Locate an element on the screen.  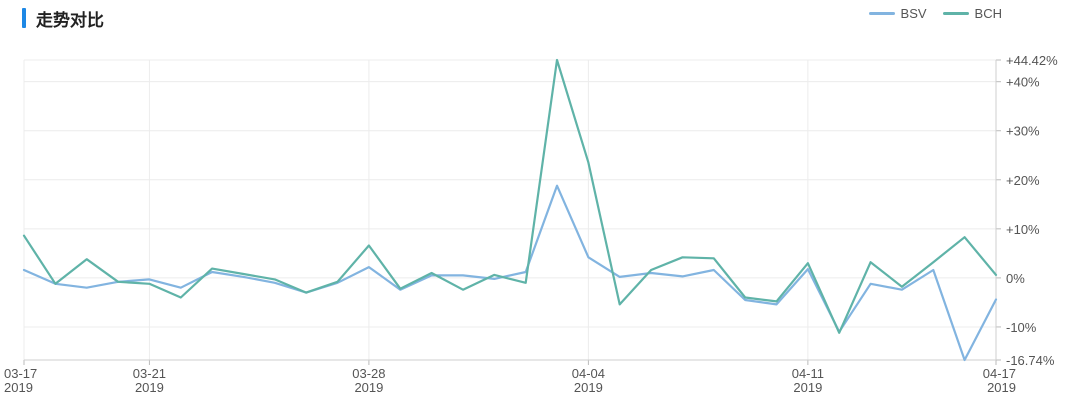
legend-label-bsv: BSV is located at coordinates (913, 13).